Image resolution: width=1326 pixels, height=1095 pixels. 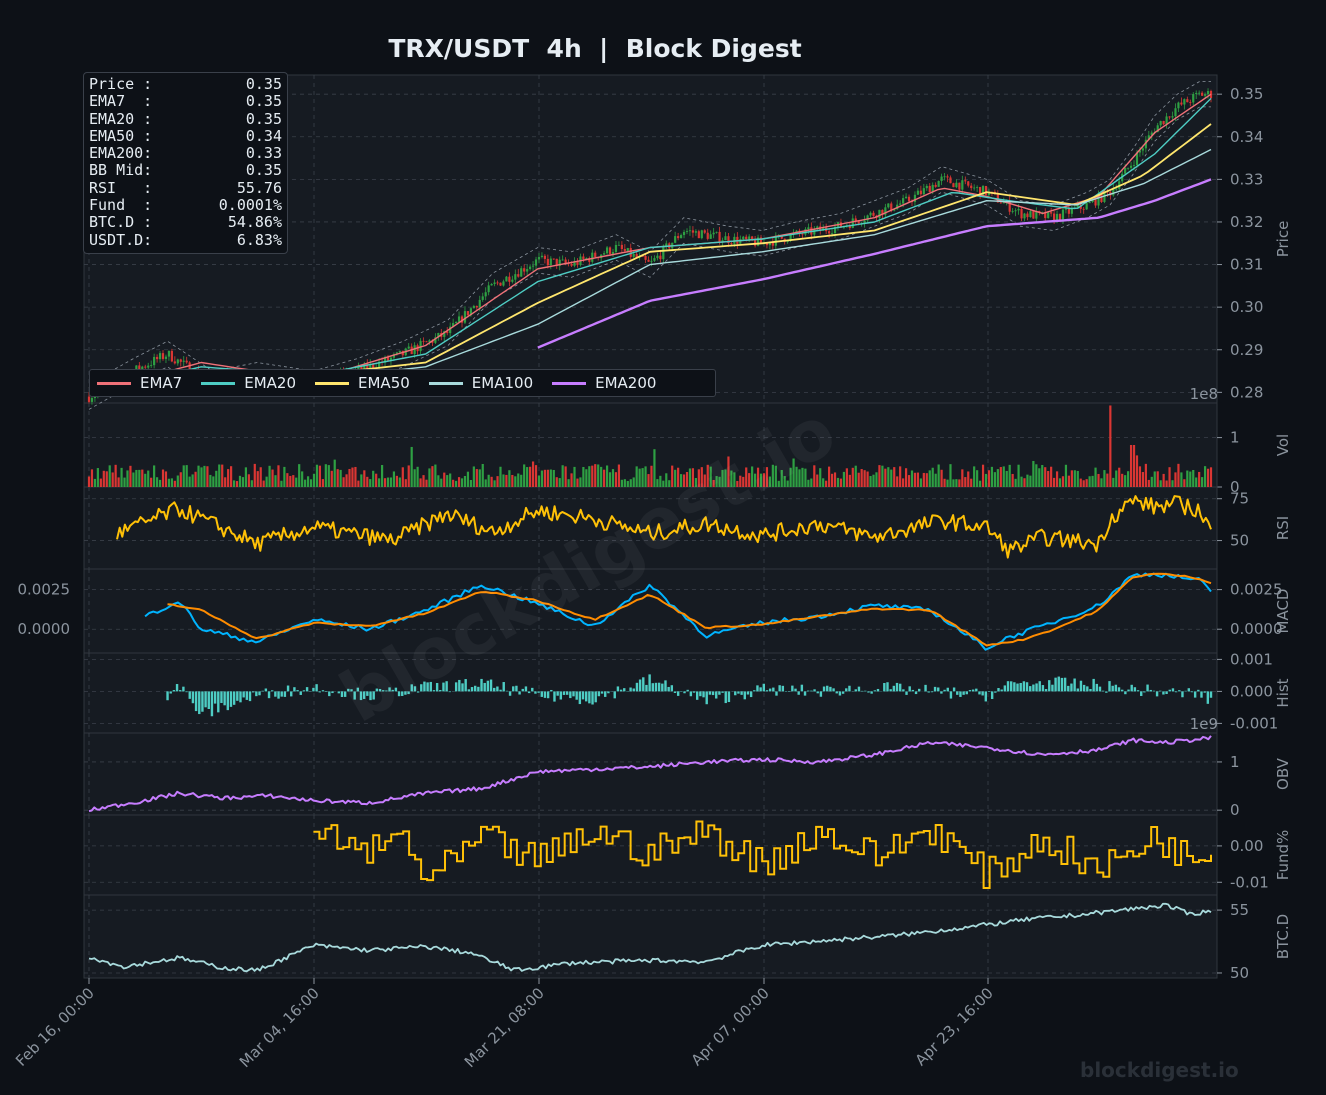 I want to click on info-label: EMA200:, so click(x=121, y=153).